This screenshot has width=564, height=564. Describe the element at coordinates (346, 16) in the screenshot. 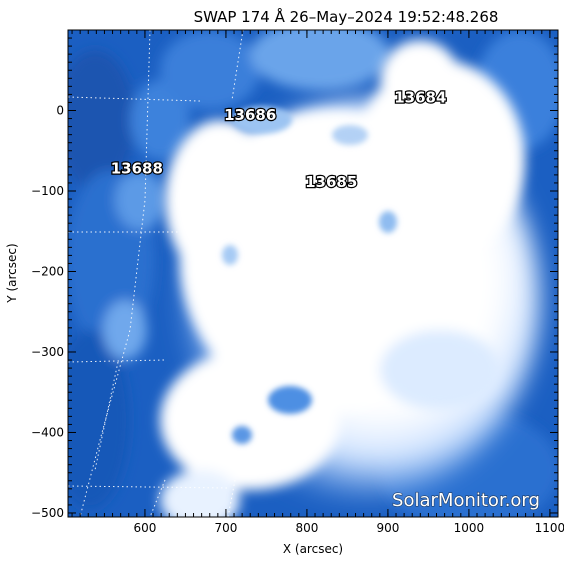

I see `image-title: SWAP 174 Å 26–May–2024 19:52:48.268` at that location.